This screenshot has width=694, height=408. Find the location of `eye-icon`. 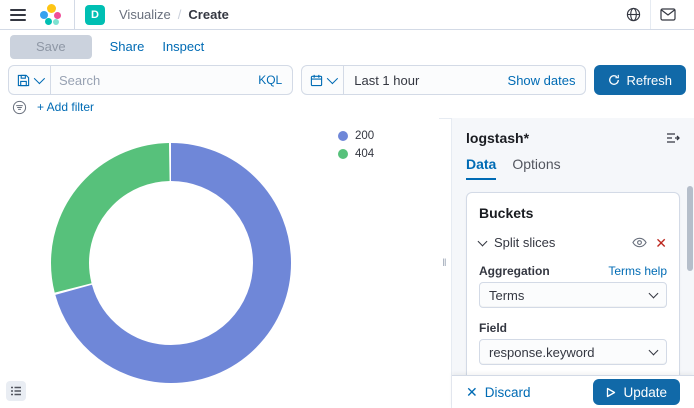

eye-icon is located at coordinates (639, 242).